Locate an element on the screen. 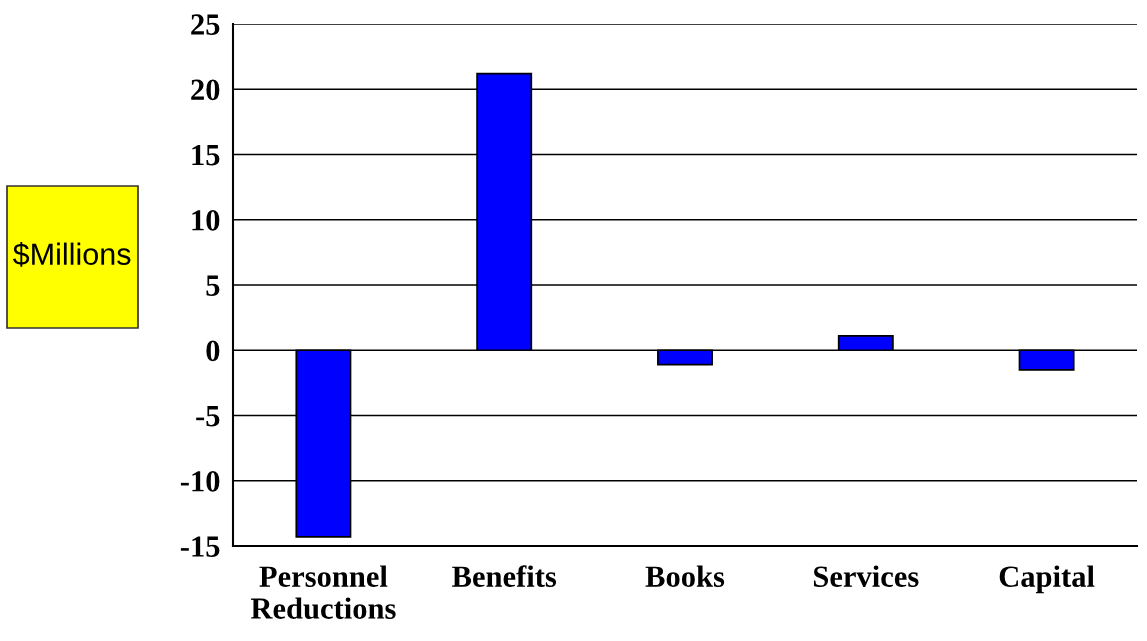 The height and width of the screenshot is (641, 1147). y-tick-label: -15 is located at coordinates (200, 546).